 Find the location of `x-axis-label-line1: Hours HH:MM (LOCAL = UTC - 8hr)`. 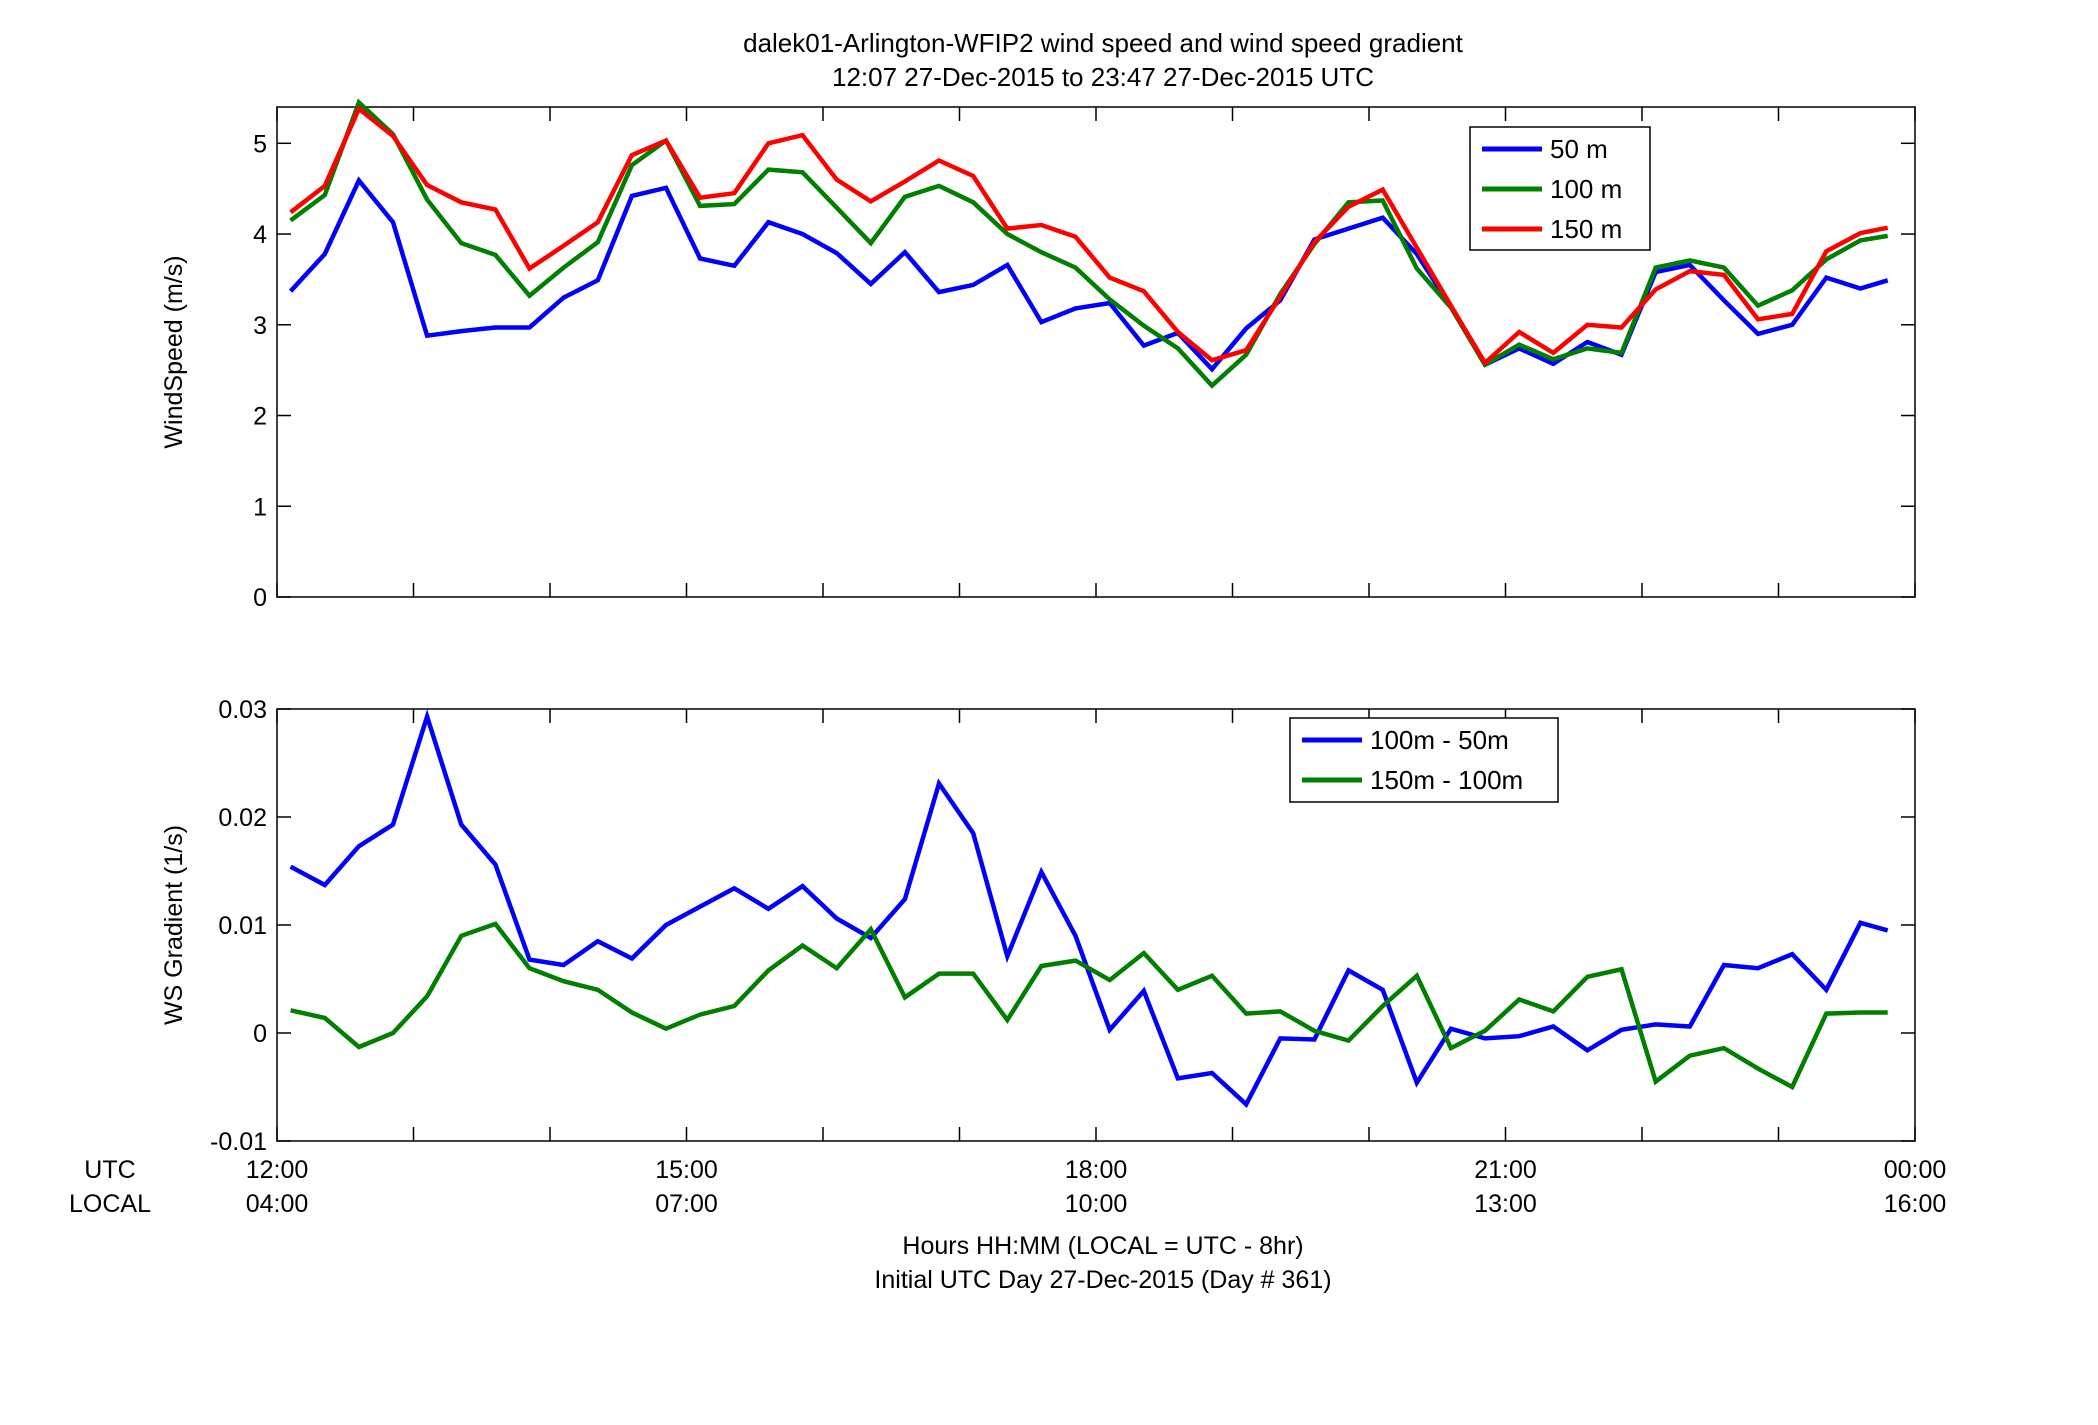

x-axis-label-line1: Hours HH:MM (LOCAL = UTC - 8hr) is located at coordinates (1102, 1246).